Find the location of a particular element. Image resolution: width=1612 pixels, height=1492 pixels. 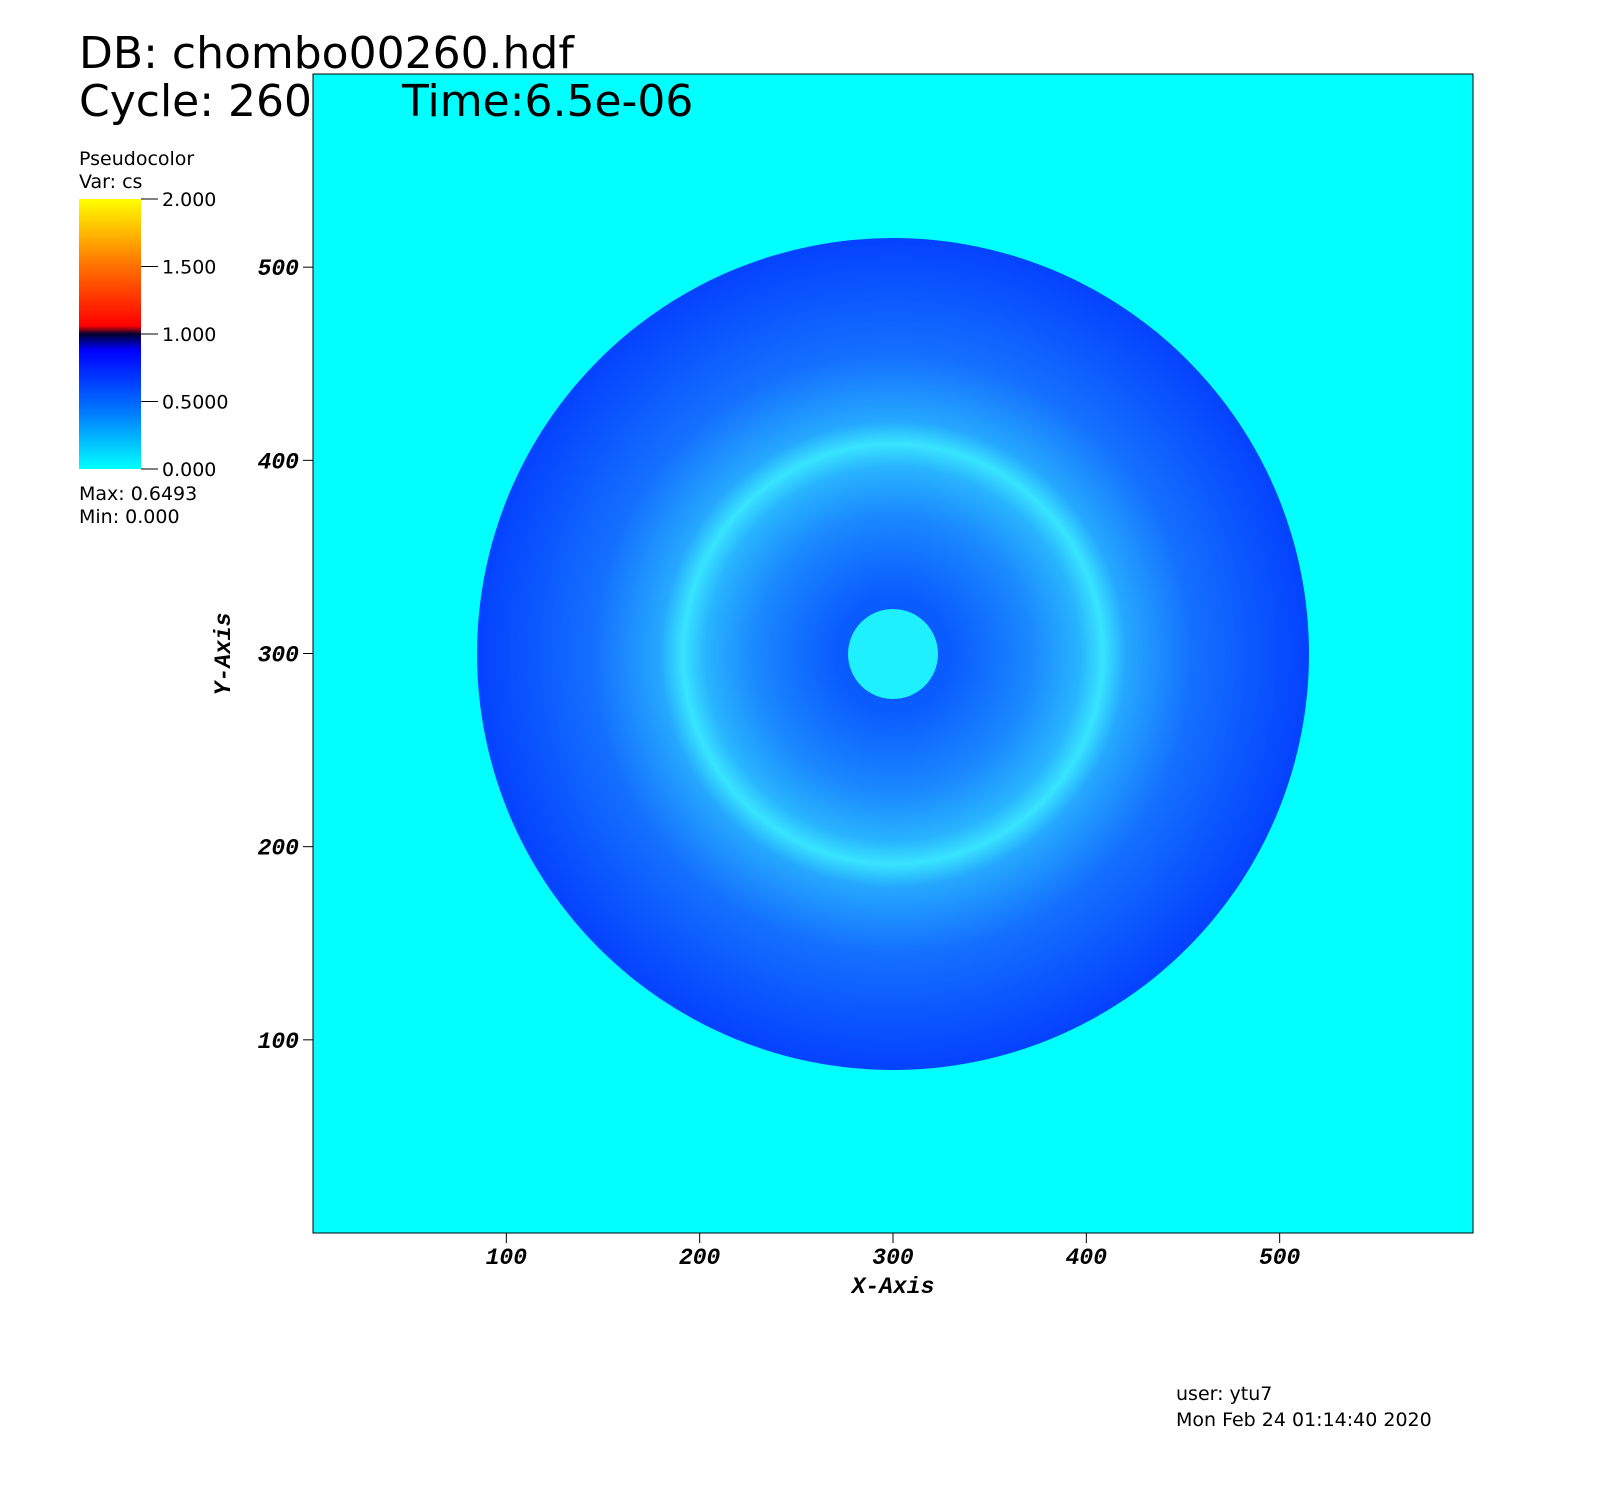

y-tick-label: 300 is located at coordinates (279, 656).